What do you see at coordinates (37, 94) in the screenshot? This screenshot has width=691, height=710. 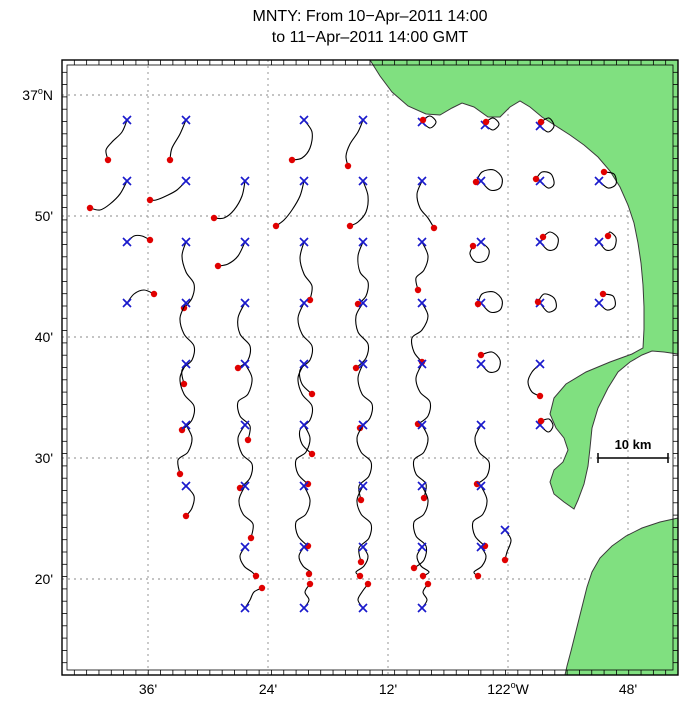 I see `y-axis-tick-label: 37oN` at bounding box center [37, 94].